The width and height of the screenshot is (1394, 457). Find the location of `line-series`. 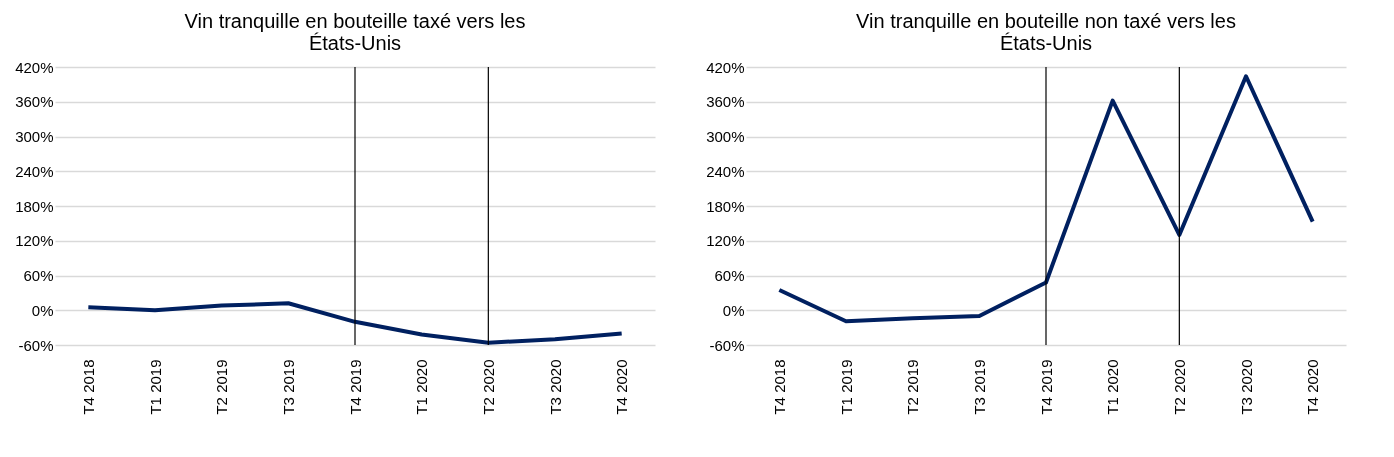

line-series is located at coordinates (355, 323).